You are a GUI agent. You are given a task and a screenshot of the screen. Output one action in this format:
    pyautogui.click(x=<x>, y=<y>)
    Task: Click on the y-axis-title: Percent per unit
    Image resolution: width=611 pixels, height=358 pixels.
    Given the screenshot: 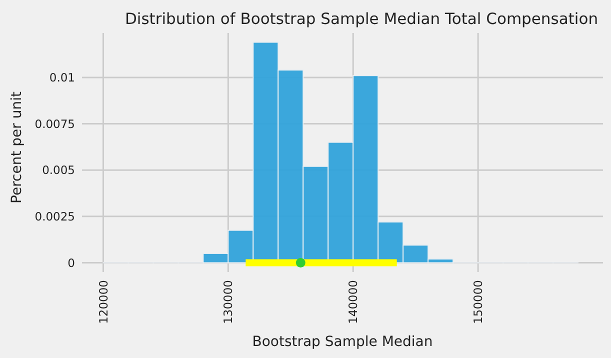 What is the action you would take?
    pyautogui.click(x=17, y=147)
    